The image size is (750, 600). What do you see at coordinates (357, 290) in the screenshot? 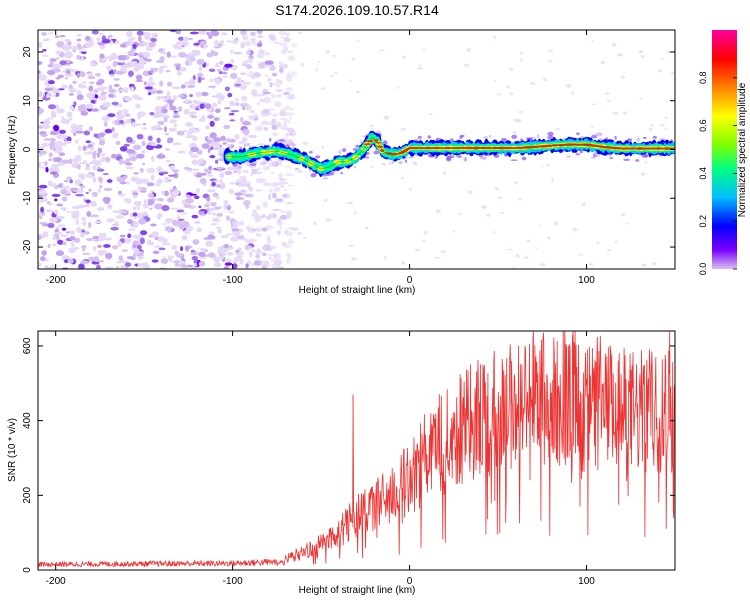
I see `spectrogram-xlabel: Height of straight line (km)` at bounding box center [357, 290].